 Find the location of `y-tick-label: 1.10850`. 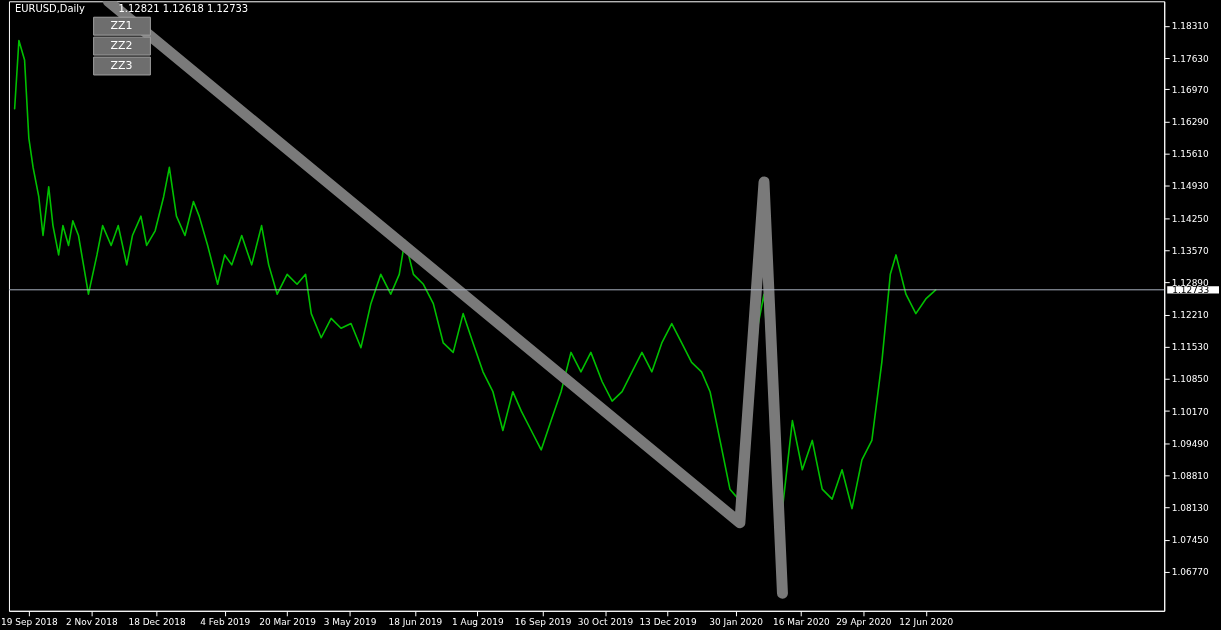

y-tick-label: 1.10850 is located at coordinates (1190, 379).